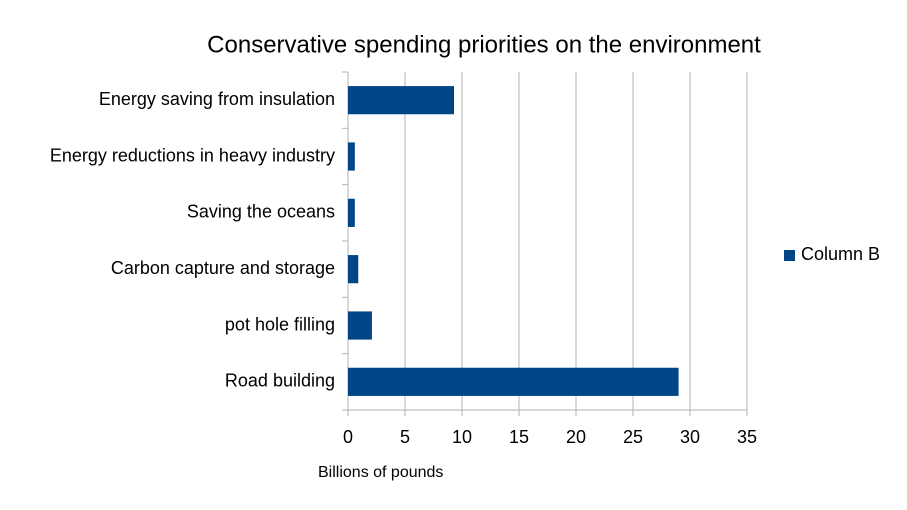  What do you see at coordinates (280, 324) in the screenshot?
I see `y-tick-label: pot hole filling` at bounding box center [280, 324].